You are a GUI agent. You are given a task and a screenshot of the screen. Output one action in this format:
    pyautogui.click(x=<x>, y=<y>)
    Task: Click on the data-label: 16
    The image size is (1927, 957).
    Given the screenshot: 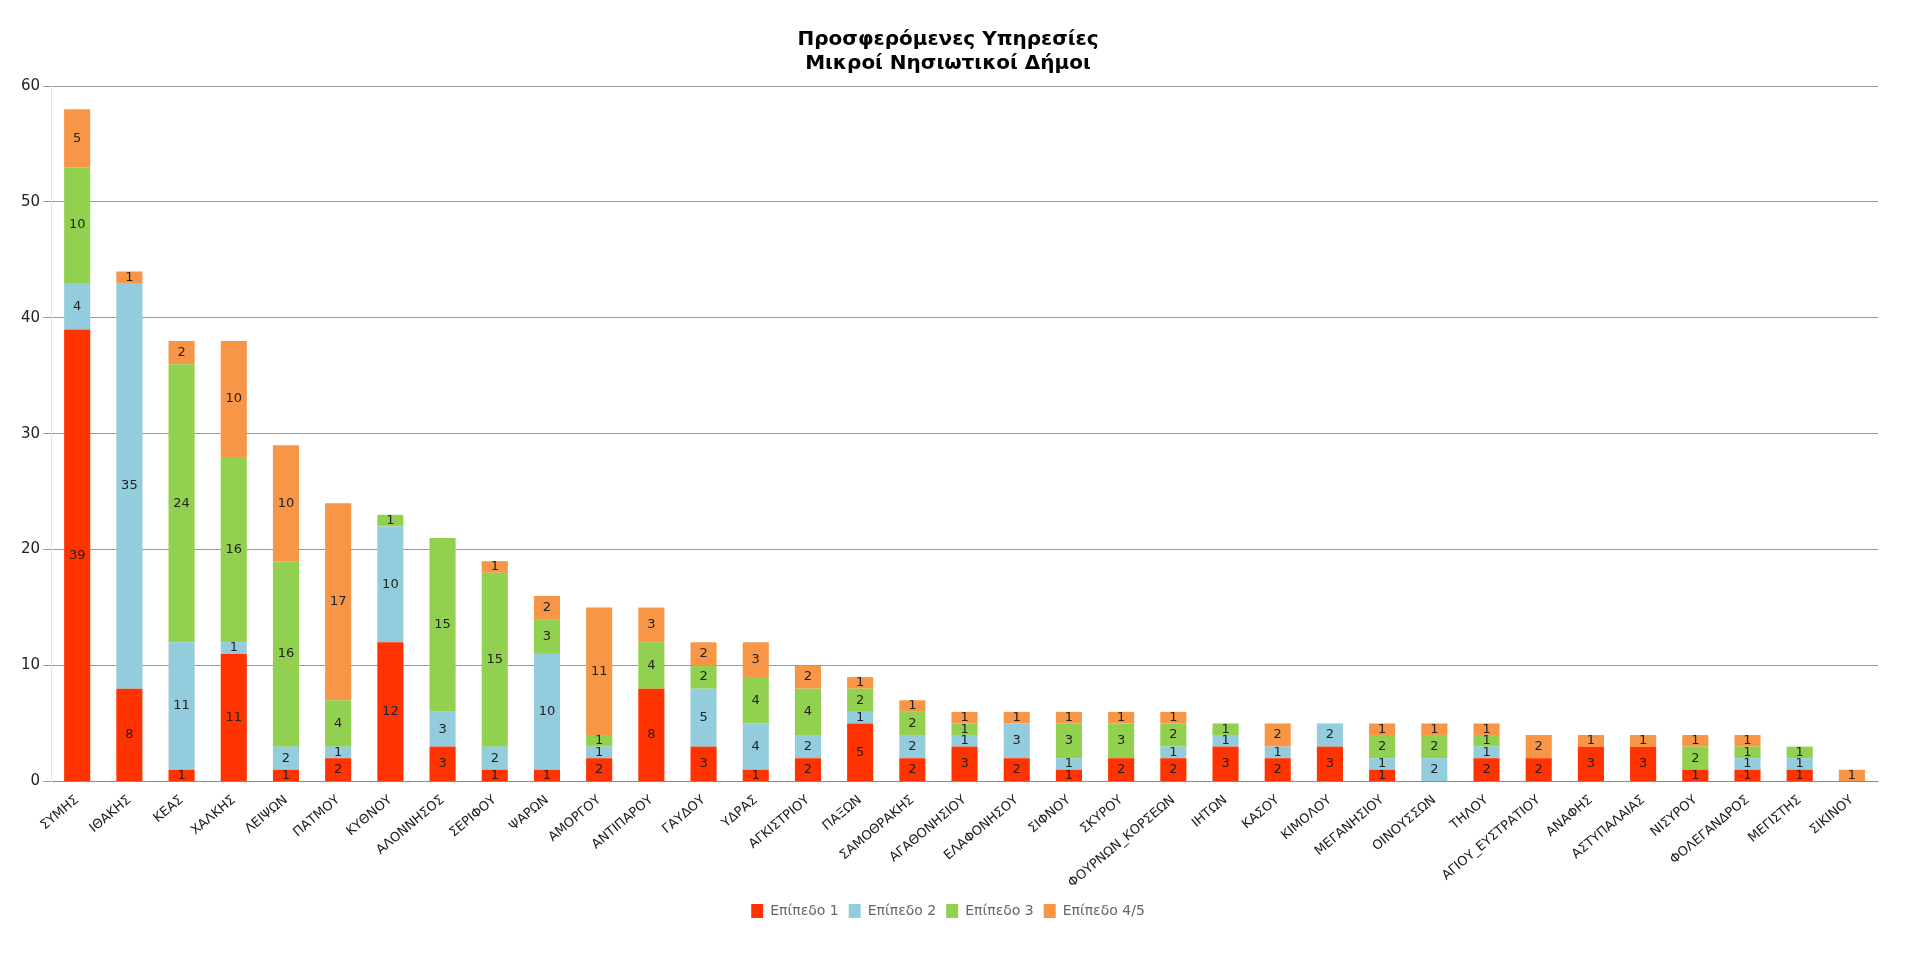 What is the action you would take?
    pyautogui.click(x=234, y=548)
    